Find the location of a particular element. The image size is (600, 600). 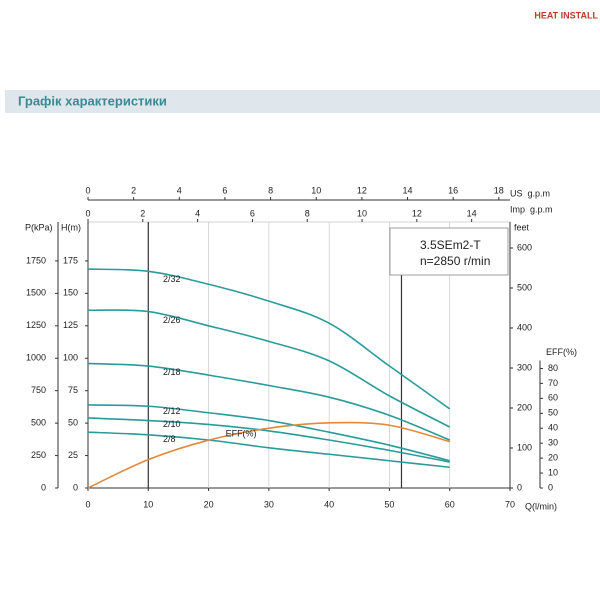

curve-label: 2/26 is located at coordinates (172, 320).